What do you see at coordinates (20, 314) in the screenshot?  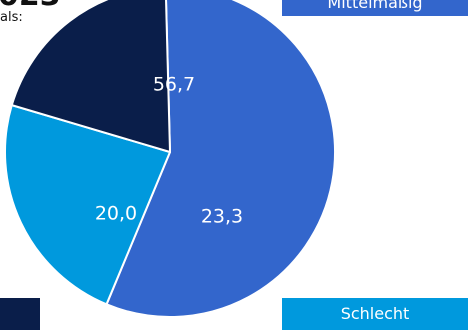 I see `legend-item-dark` at bounding box center [20, 314].